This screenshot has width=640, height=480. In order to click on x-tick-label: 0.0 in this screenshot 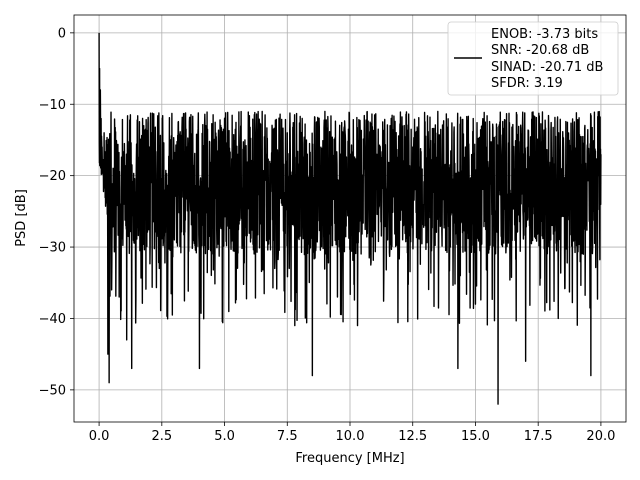, I will do `click(99, 436)`.